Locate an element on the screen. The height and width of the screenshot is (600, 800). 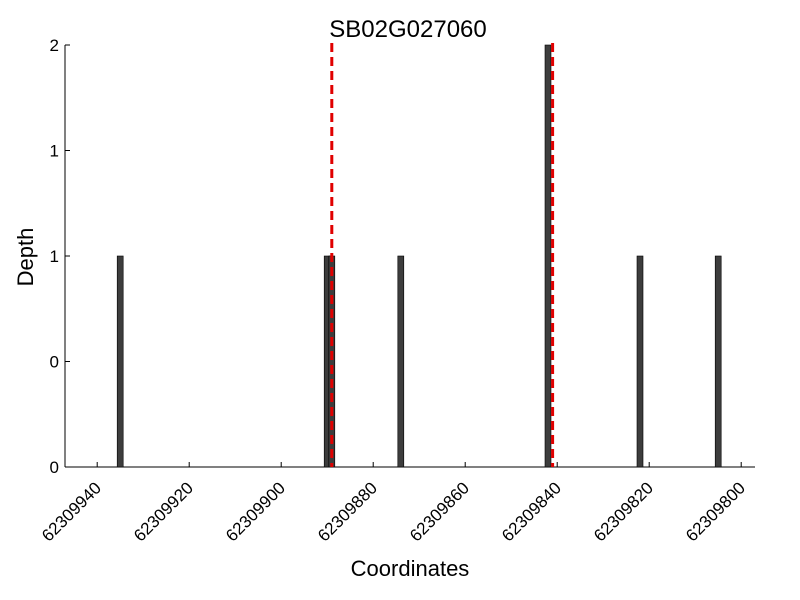
x-tick-label: 62309820 is located at coordinates (623, 511).